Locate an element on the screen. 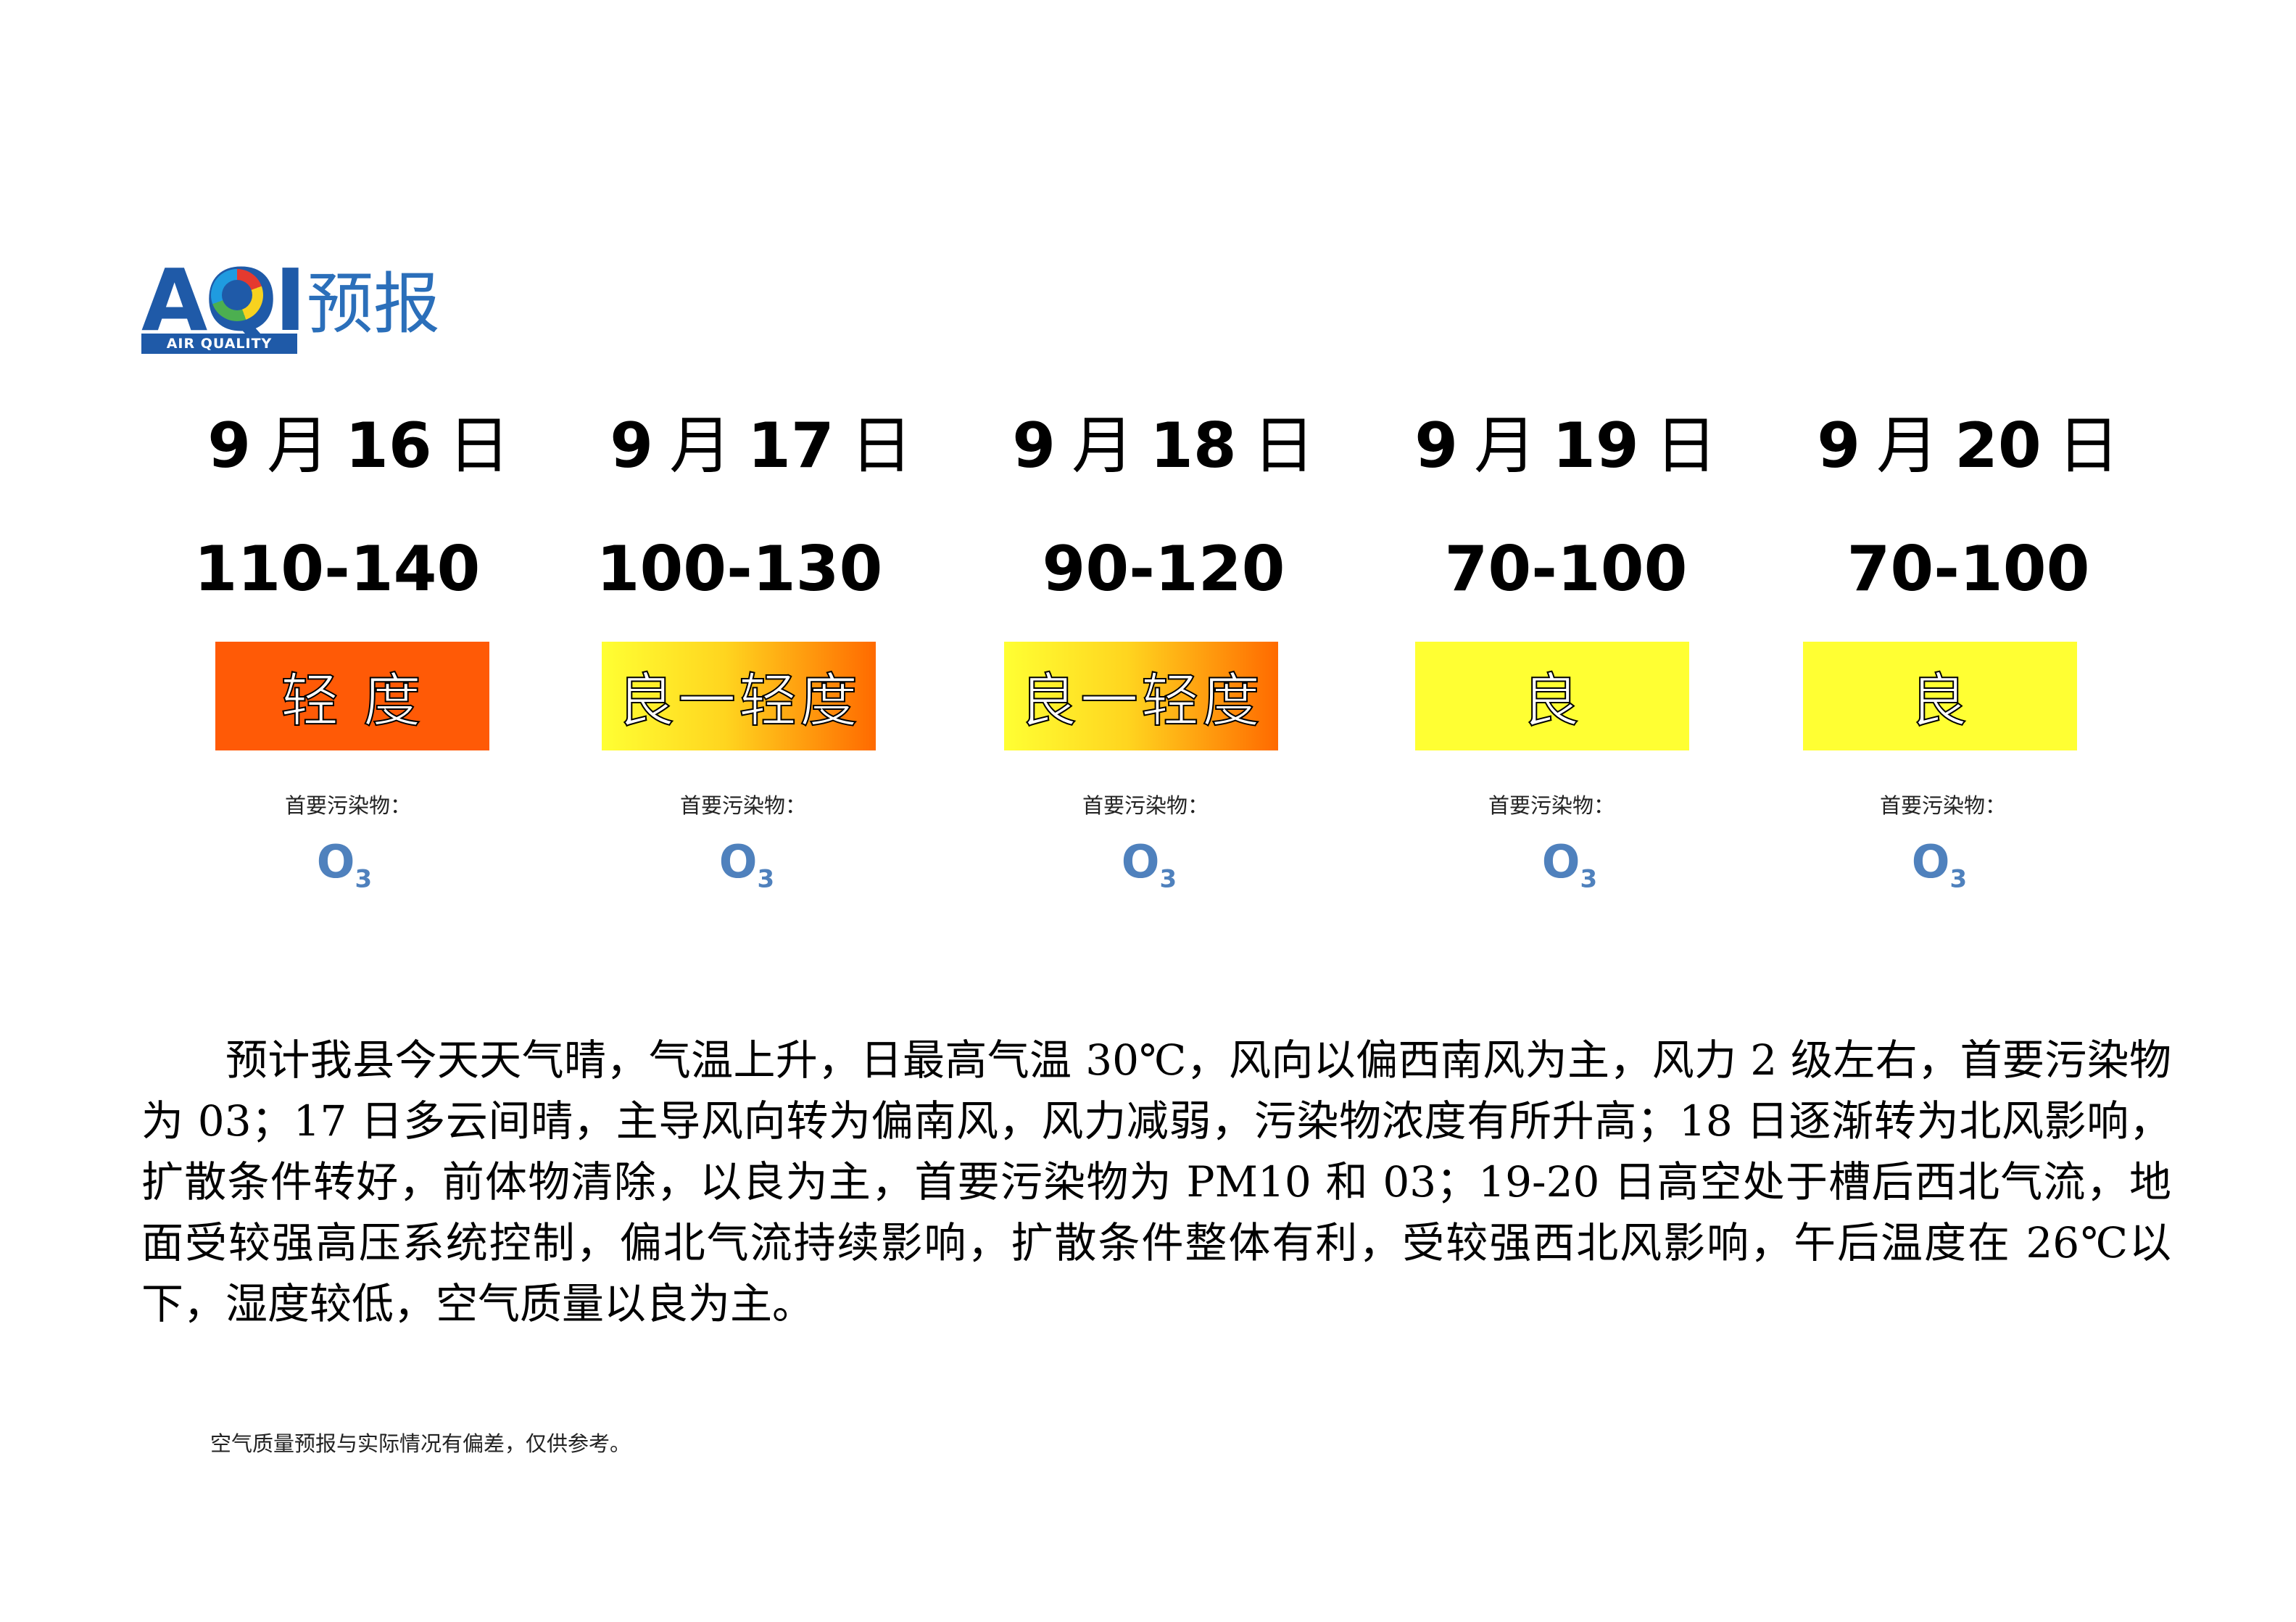  forecast-date: 9 月 18 日 is located at coordinates (1163, 446).